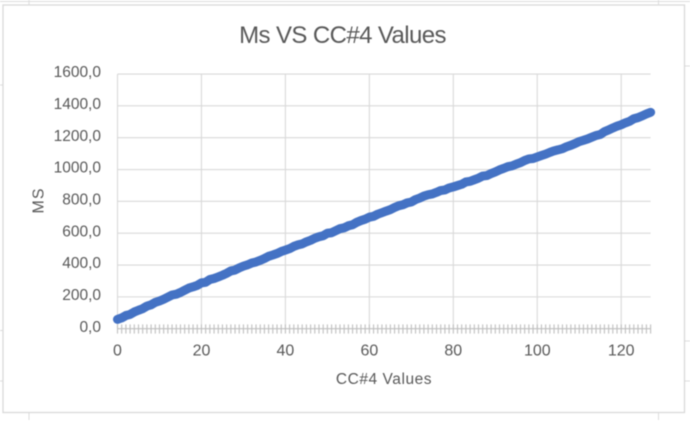 This screenshot has height=425, width=690. I want to click on svg-text: 80, so click(453, 351).